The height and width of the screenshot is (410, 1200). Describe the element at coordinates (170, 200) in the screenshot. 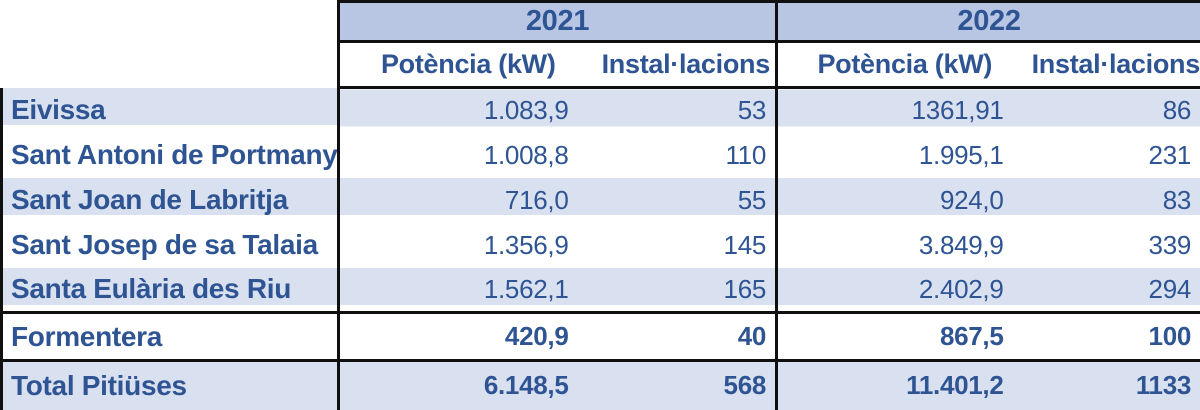

I see `municipality-label: Sant Joan de Labritja` at that location.